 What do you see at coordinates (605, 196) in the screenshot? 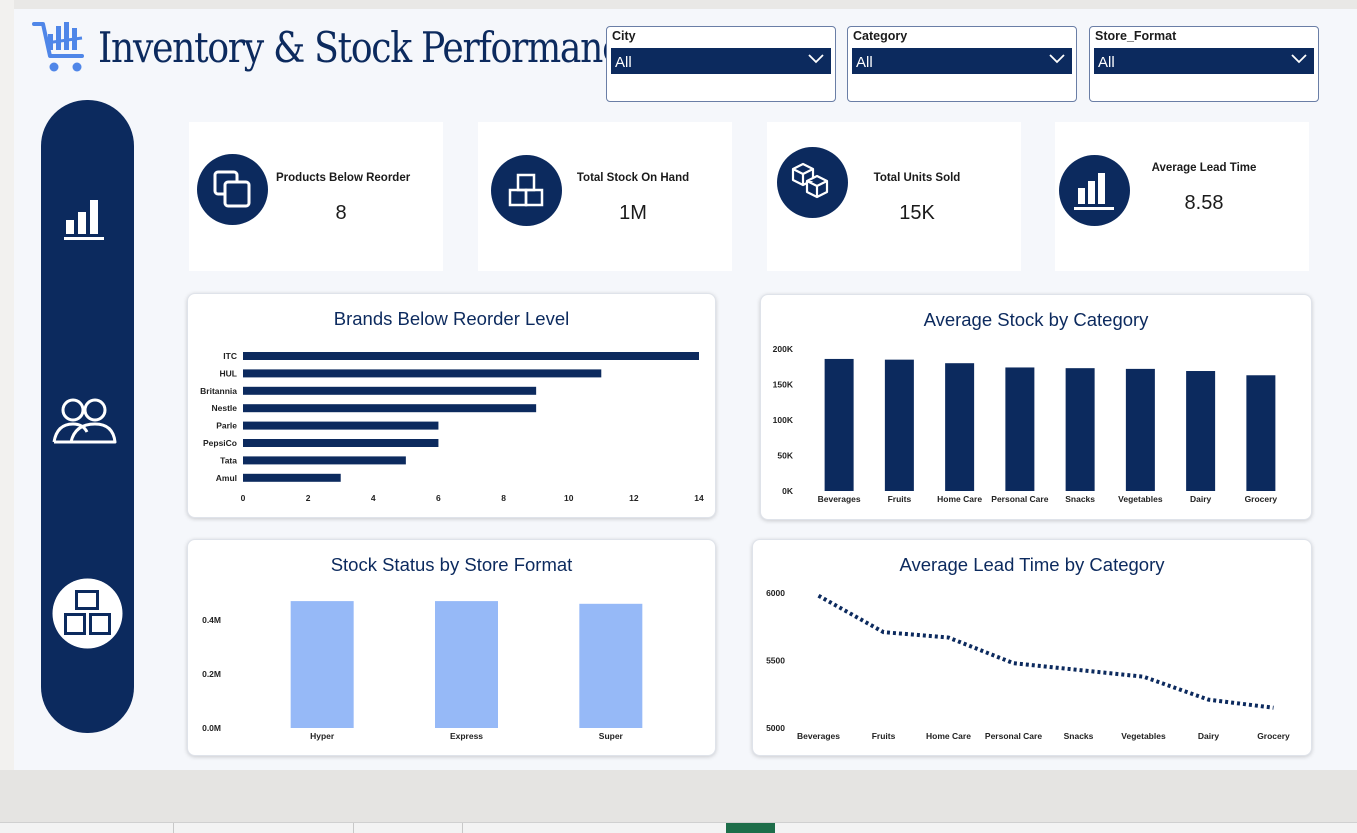
I see `kpi-total-stock-on-hand: Total Stock On Hand 1M` at bounding box center [605, 196].